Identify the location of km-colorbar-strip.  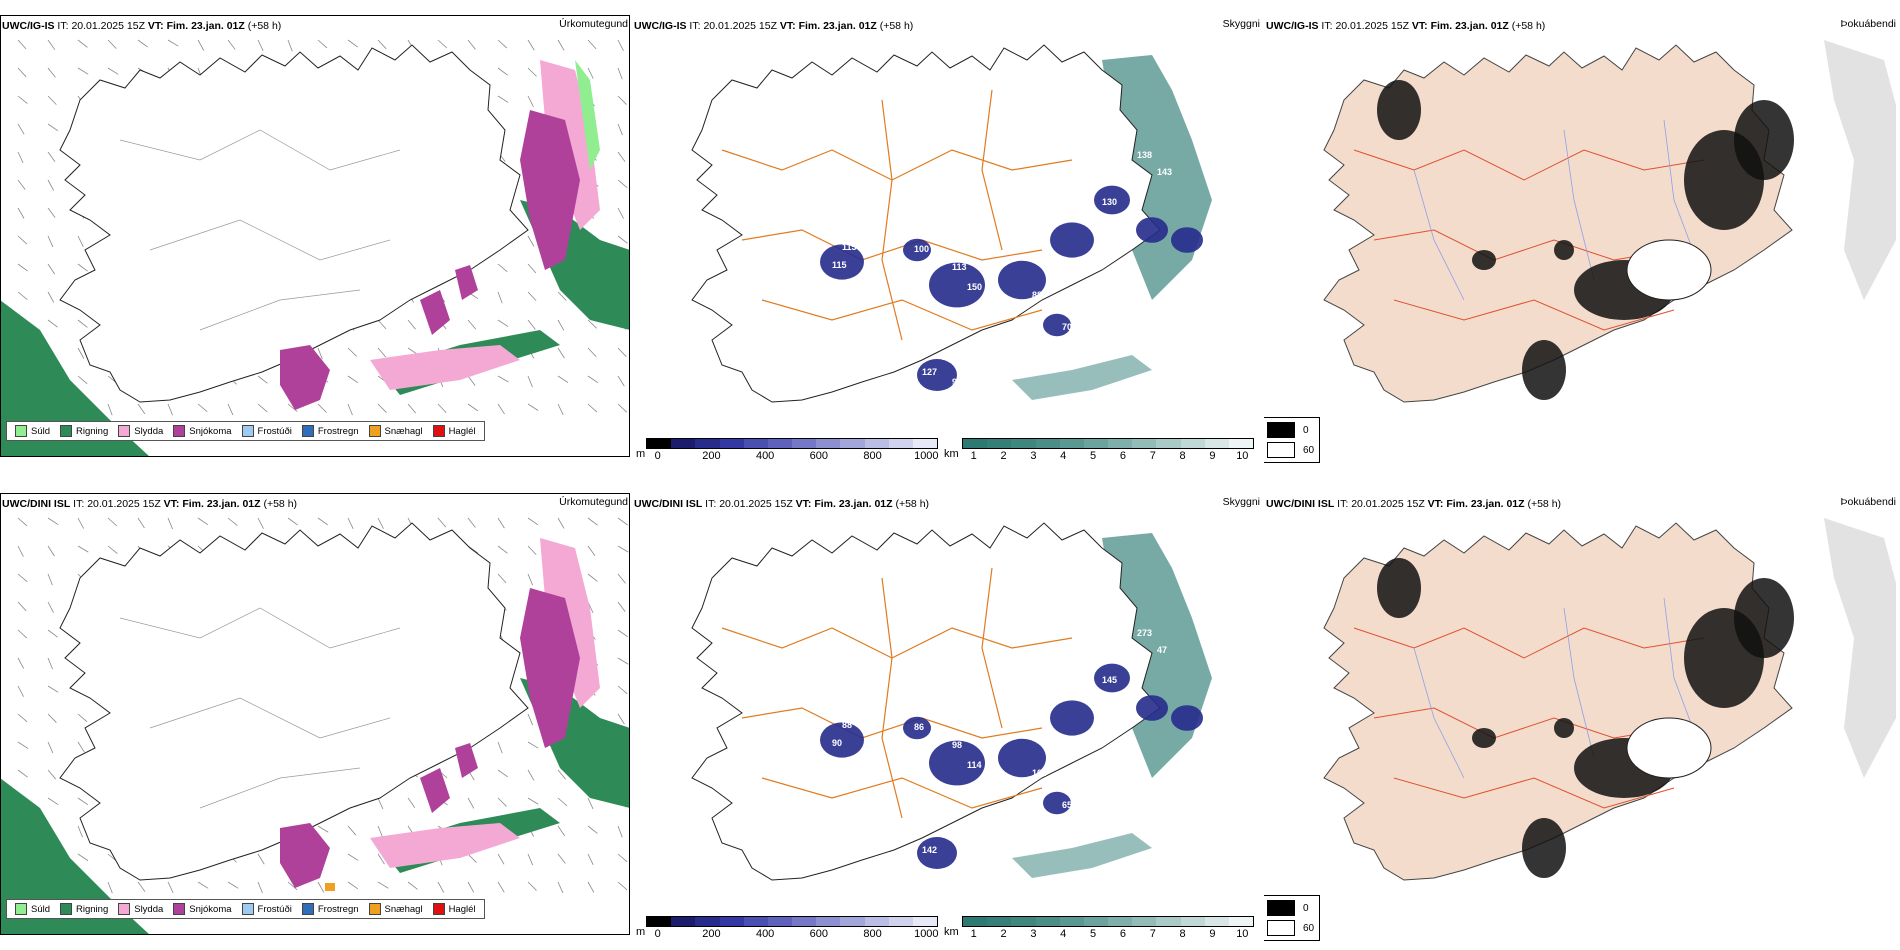
(1108, 921).